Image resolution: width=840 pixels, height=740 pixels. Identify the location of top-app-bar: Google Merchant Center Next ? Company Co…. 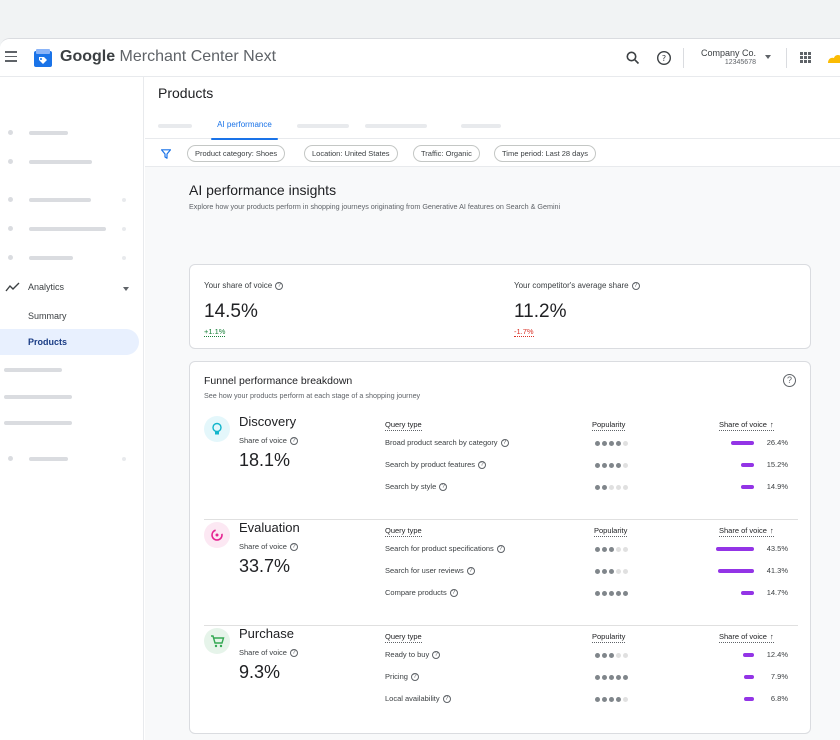
(420, 58).